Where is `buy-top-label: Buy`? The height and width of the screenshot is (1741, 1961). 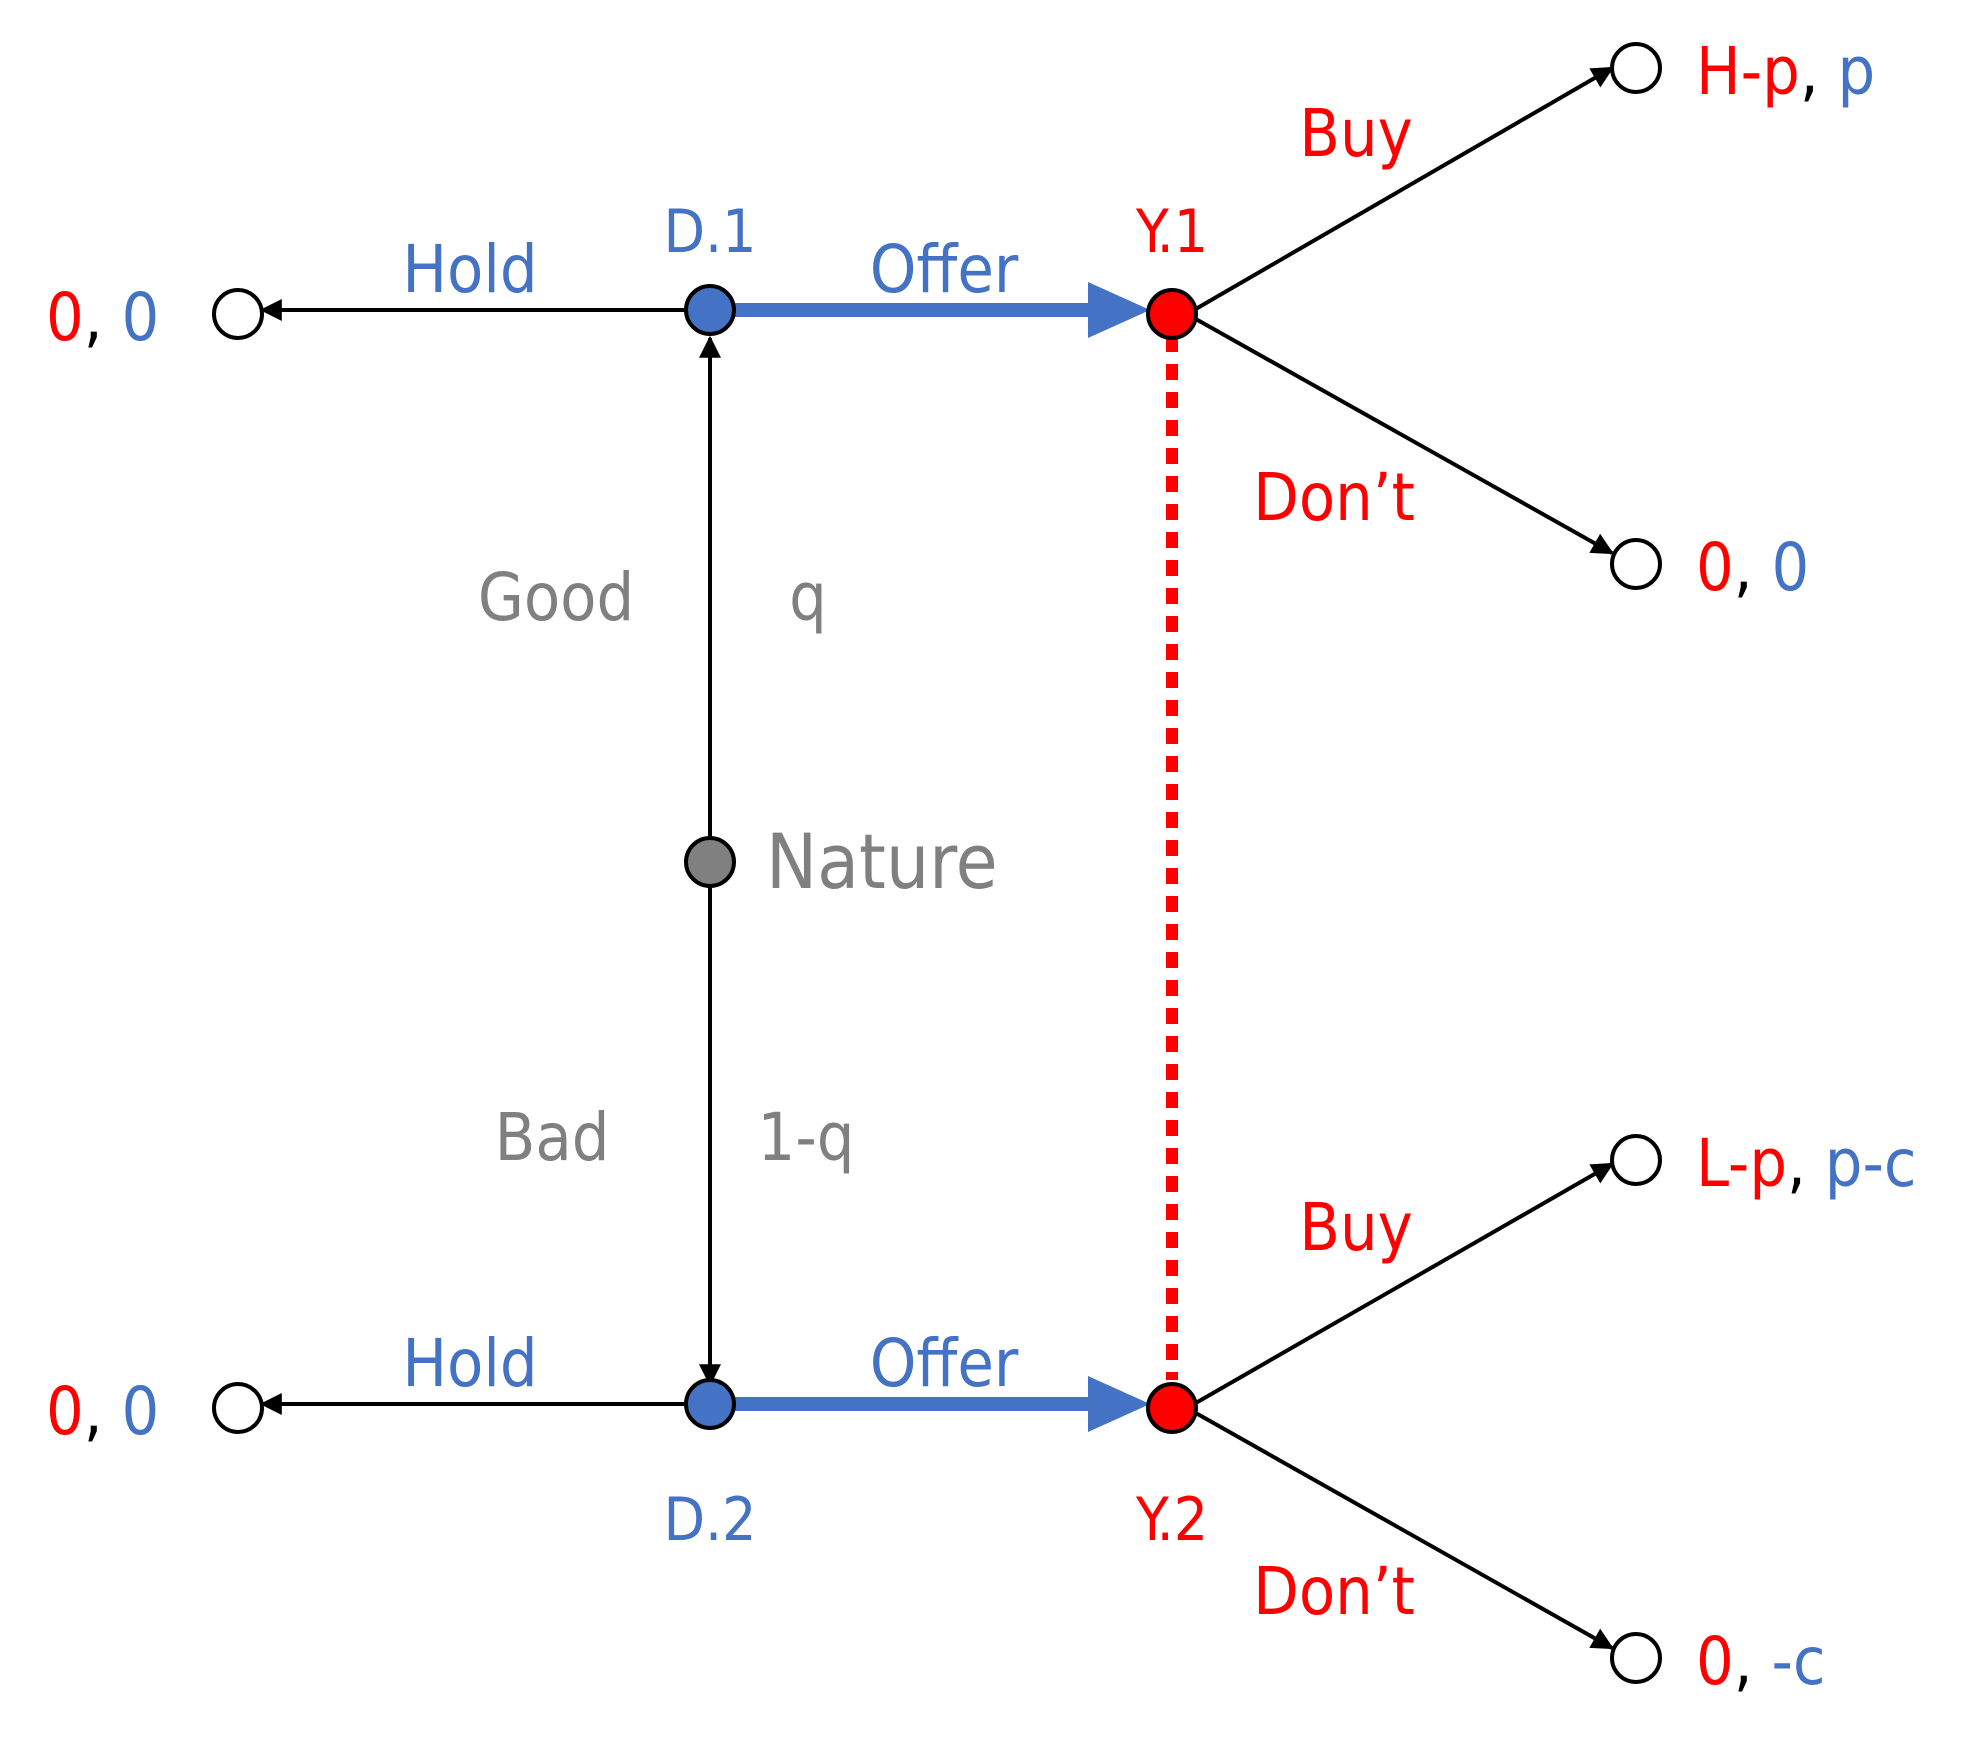 buy-top-label: Buy is located at coordinates (1356, 133).